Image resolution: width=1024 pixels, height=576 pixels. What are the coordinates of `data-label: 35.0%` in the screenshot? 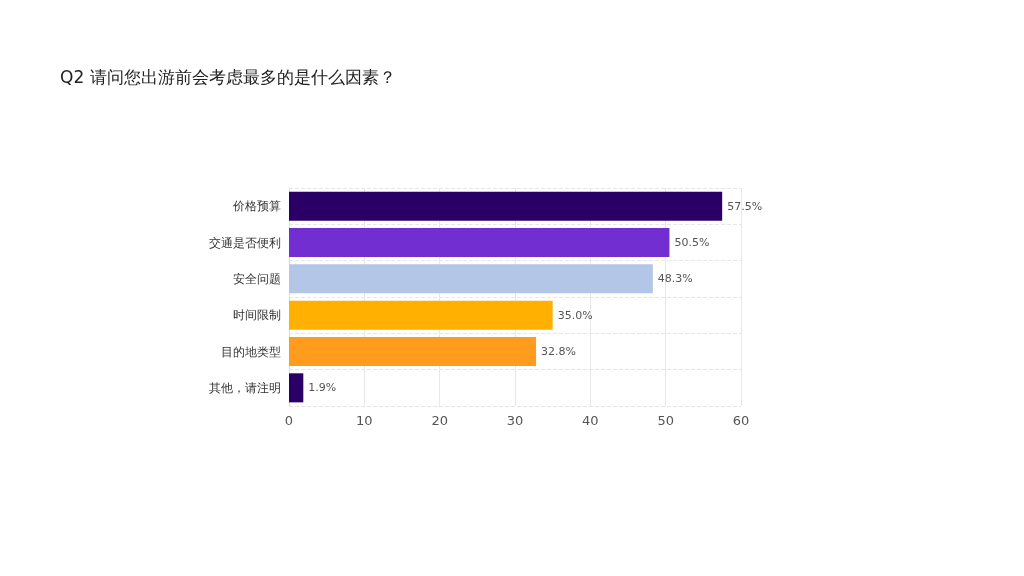 It's located at (575, 315).